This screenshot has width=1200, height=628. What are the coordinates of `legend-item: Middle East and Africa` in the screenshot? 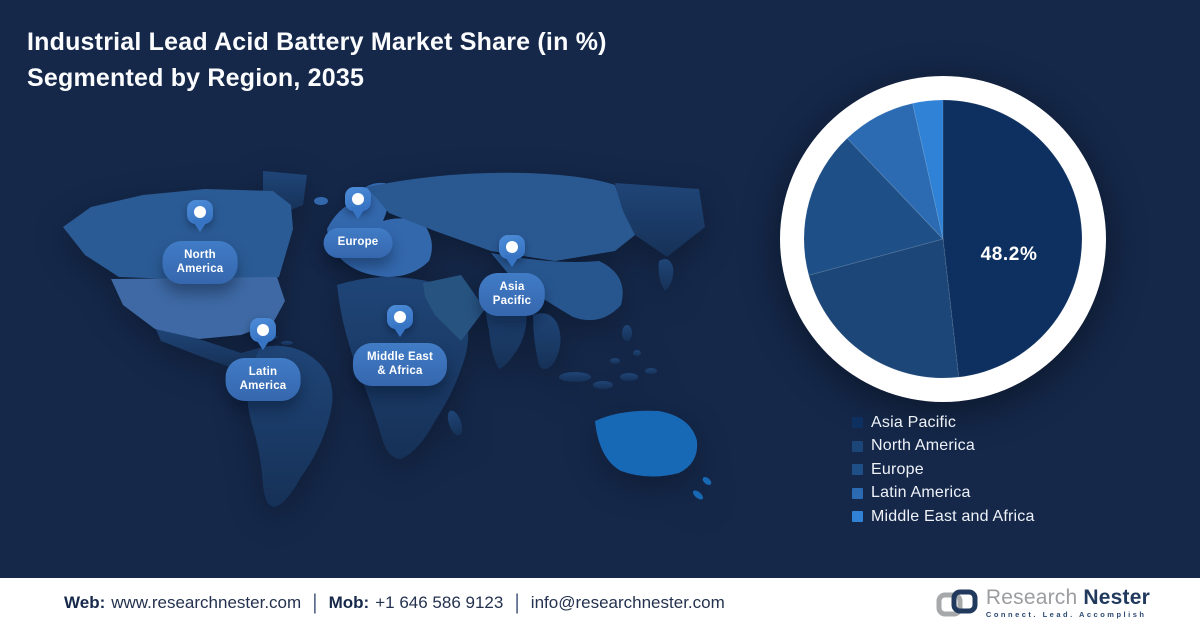 It's located at (943, 517).